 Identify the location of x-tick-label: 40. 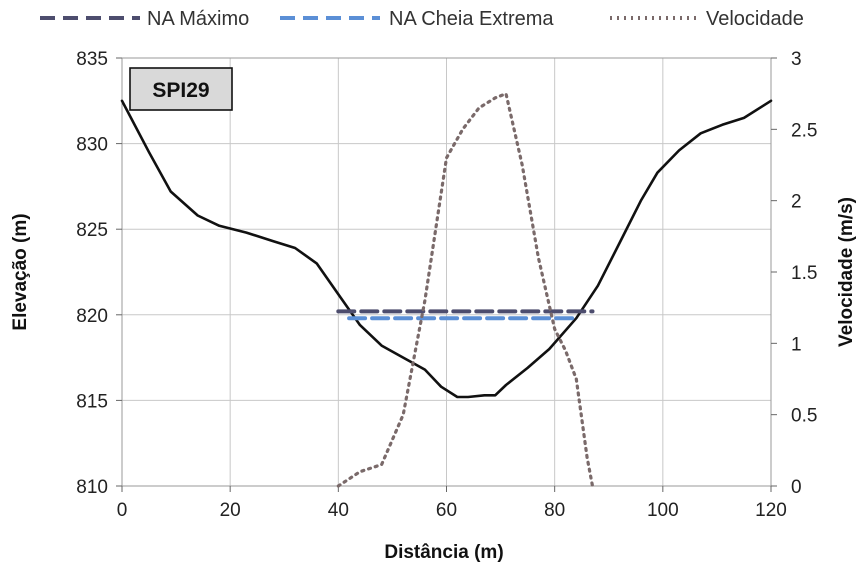
(338, 510).